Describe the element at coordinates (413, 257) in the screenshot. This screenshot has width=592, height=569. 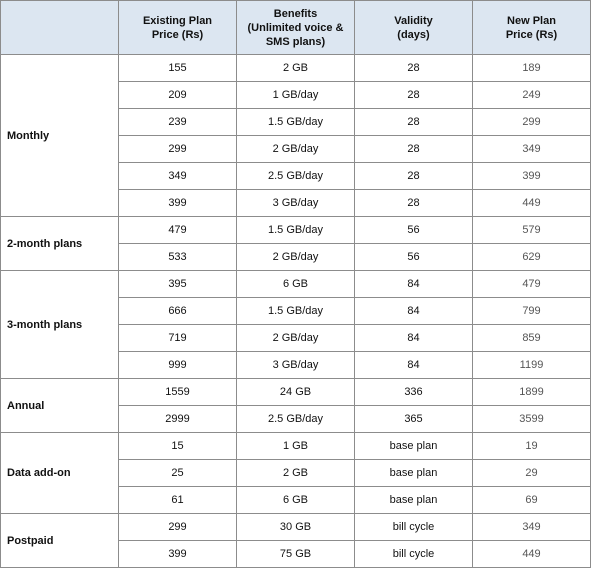
I see `validity-cell: 56` at that location.